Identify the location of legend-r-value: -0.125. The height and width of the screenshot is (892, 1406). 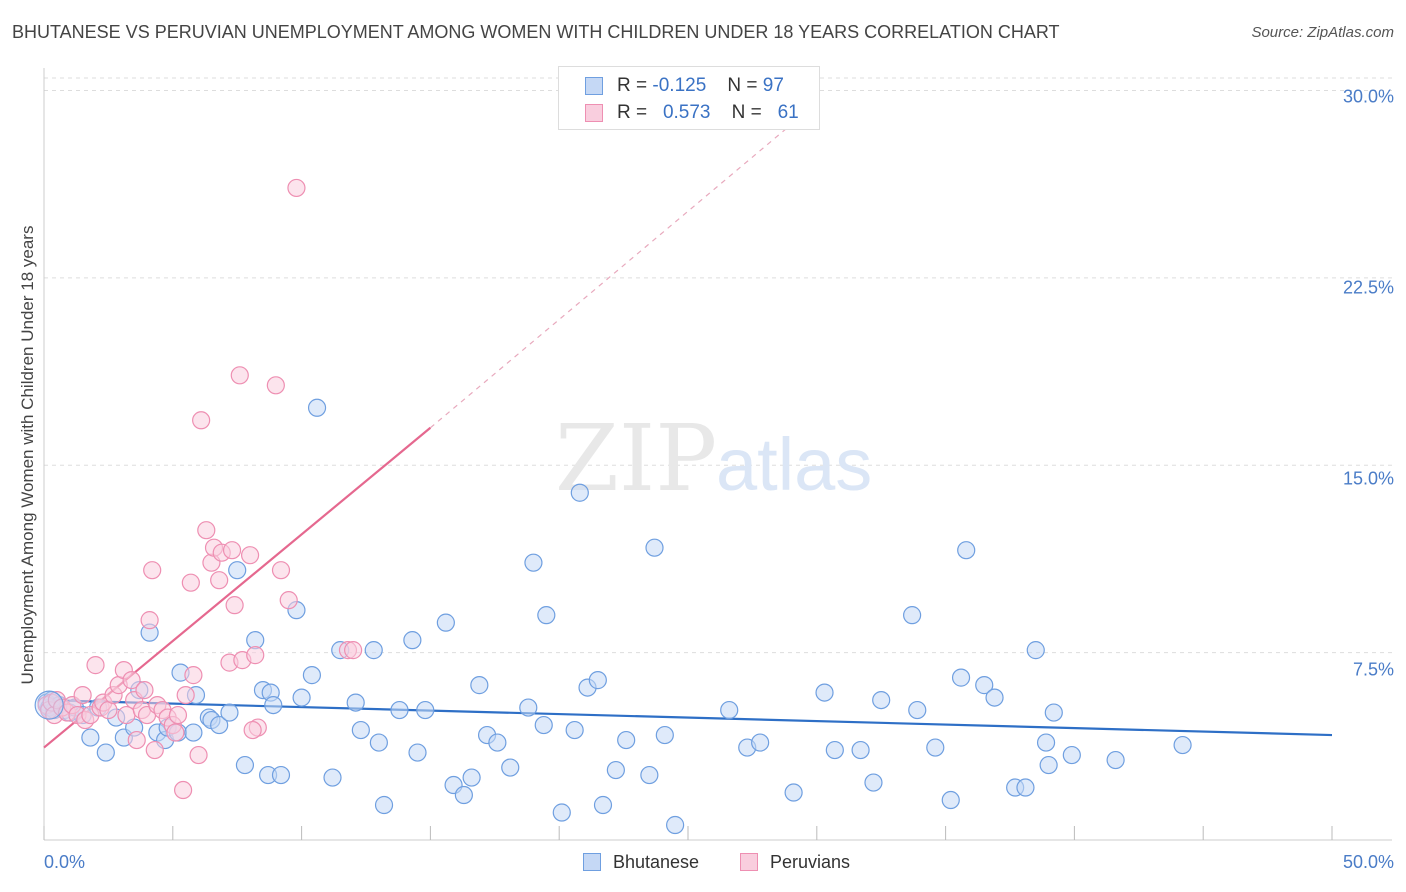
(679, 85).